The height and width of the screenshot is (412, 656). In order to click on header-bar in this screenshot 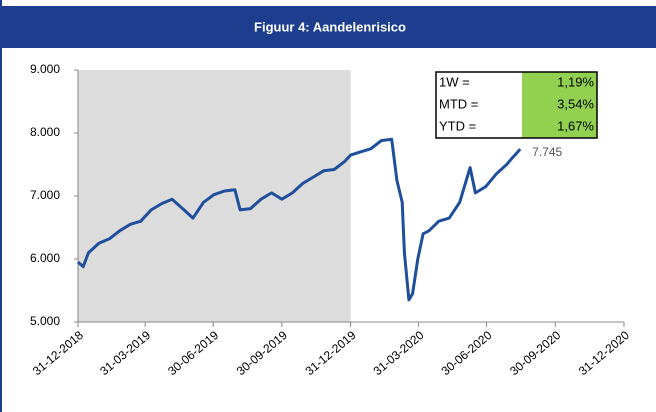, I will do `click(328, 27)`.